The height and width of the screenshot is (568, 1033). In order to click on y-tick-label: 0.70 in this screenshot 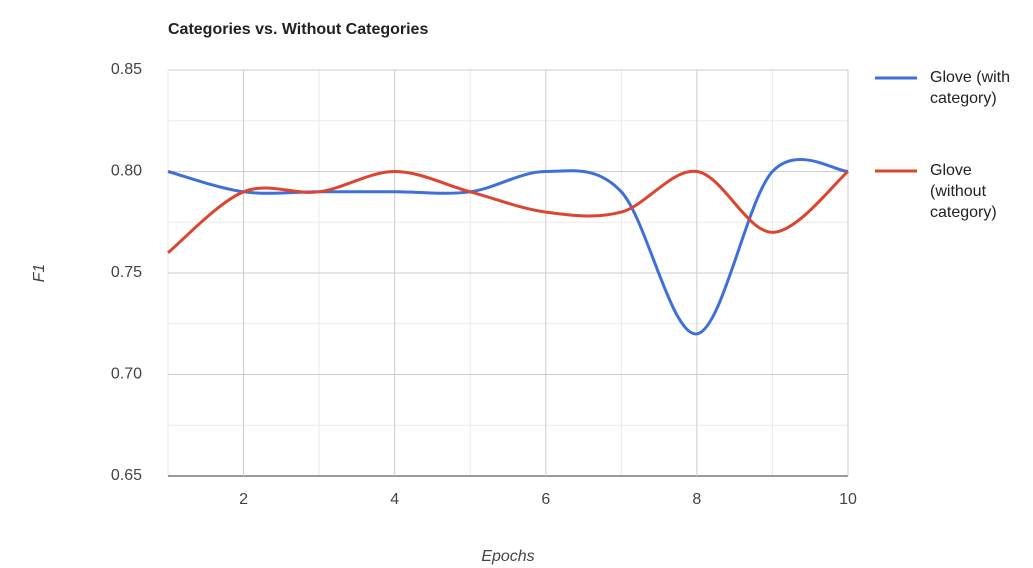, I will do `click(126, 374)`.